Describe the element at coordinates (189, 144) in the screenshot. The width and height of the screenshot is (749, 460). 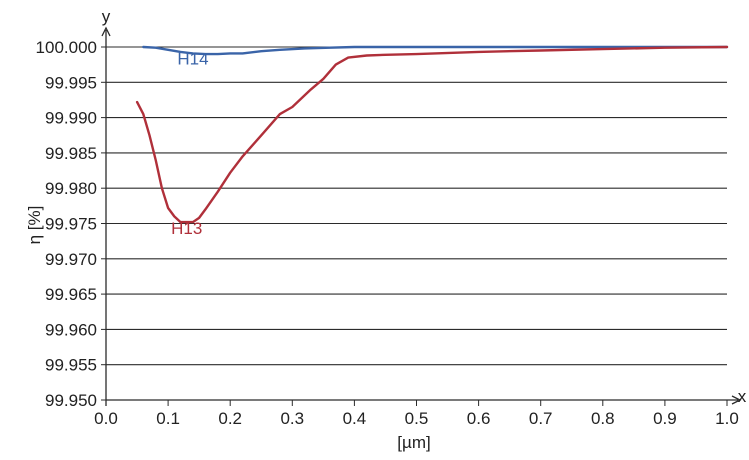
I see `series-annotations: H14 H13` at that location.